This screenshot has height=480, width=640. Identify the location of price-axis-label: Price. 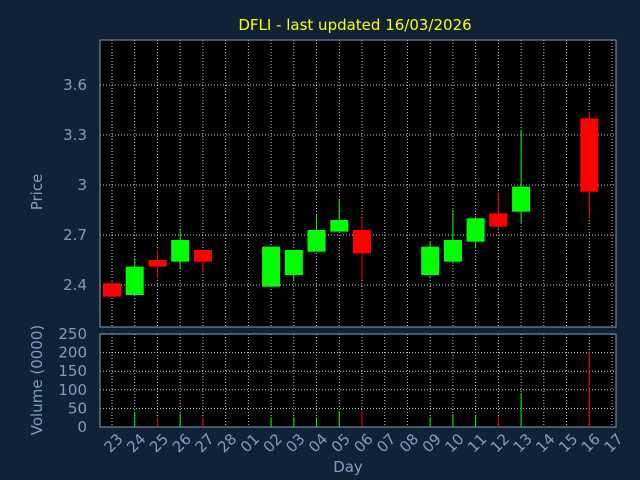
(37, 192).